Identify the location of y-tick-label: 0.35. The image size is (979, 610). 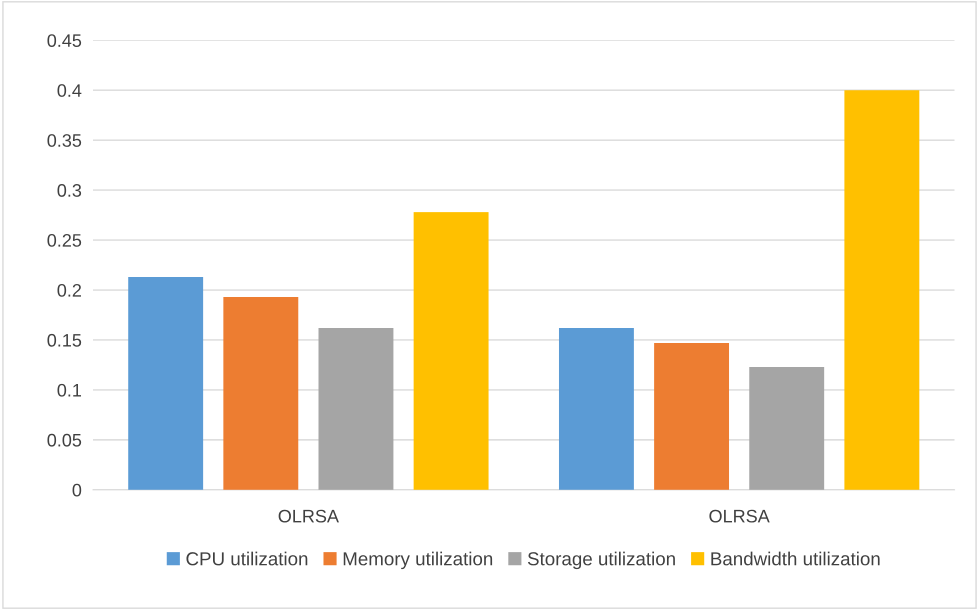
(64, 140).